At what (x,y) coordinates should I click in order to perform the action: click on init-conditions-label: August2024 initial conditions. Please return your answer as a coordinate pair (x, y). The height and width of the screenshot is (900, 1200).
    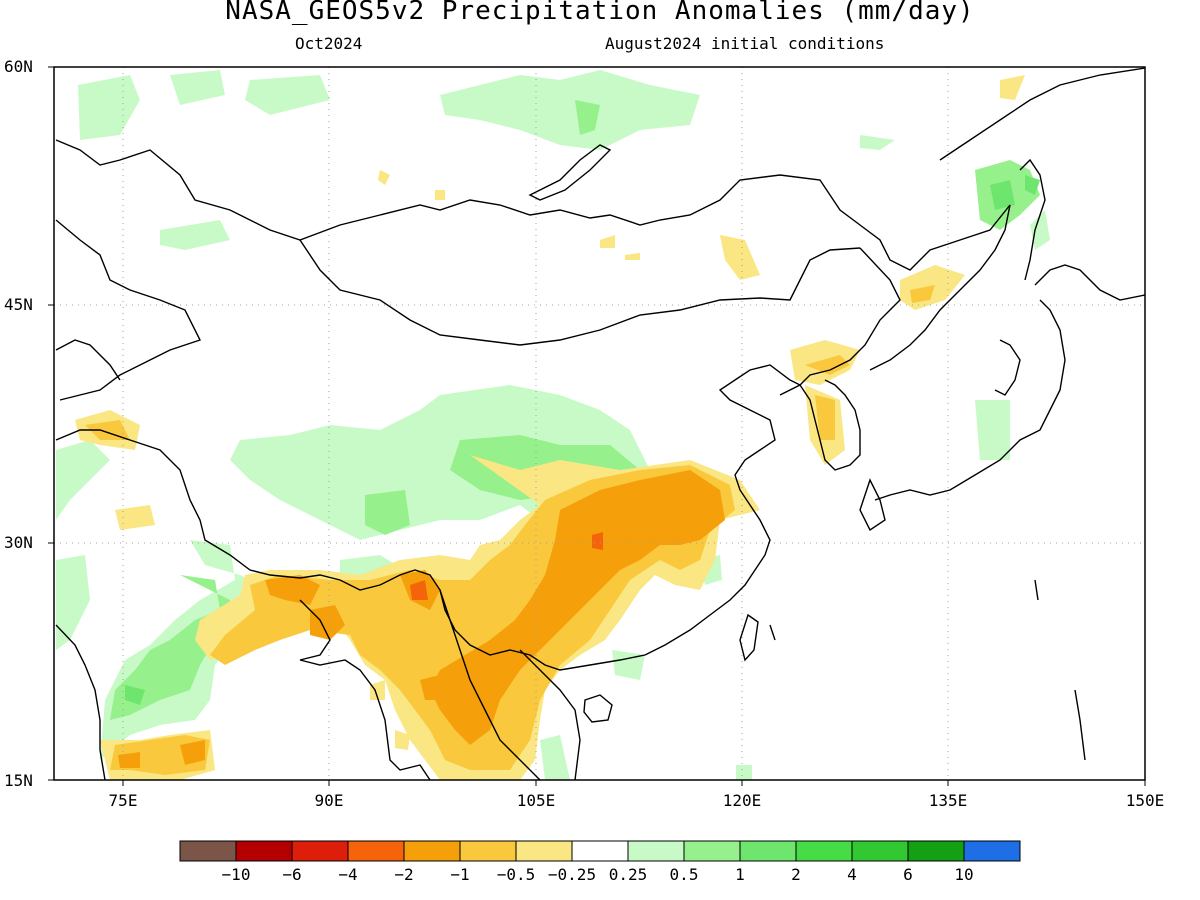
    Looking at the image, I should click on (745, 43).